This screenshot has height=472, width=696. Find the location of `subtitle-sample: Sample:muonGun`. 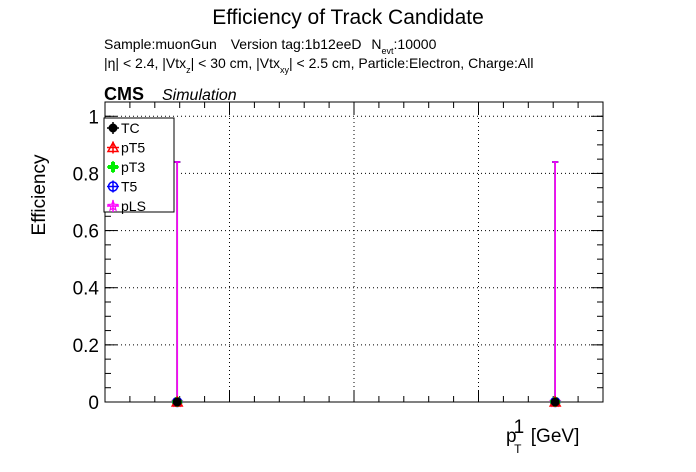

subtitle-sample: Sample:muonGun is located at coordinates (160, 44).